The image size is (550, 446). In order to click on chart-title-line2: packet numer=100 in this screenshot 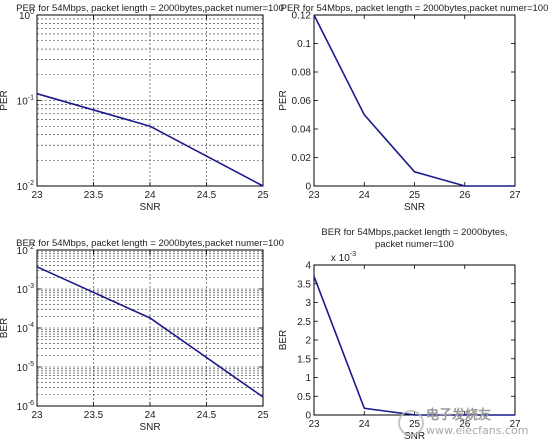, I will do `click(414, 244)`.